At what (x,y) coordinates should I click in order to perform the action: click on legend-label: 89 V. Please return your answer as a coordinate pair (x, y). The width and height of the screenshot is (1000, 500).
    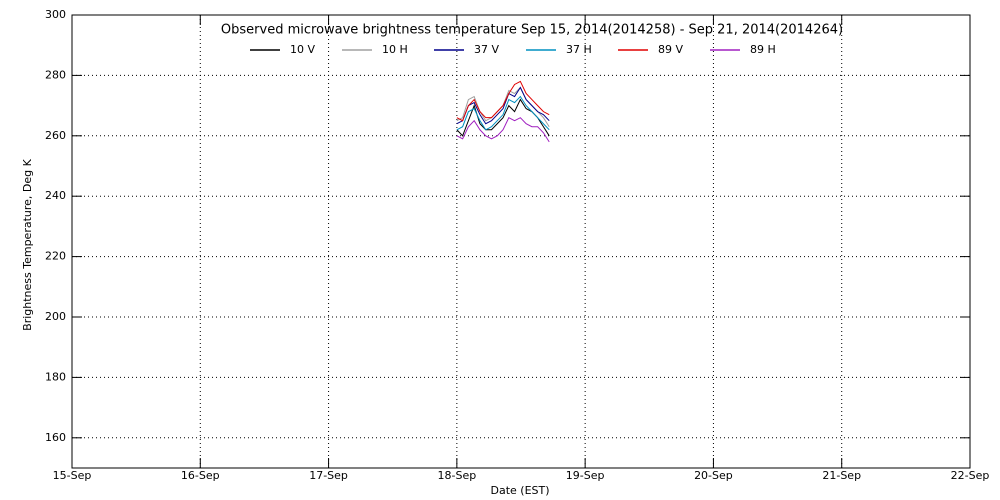
    Looking at the image, I should click on (670, 49).